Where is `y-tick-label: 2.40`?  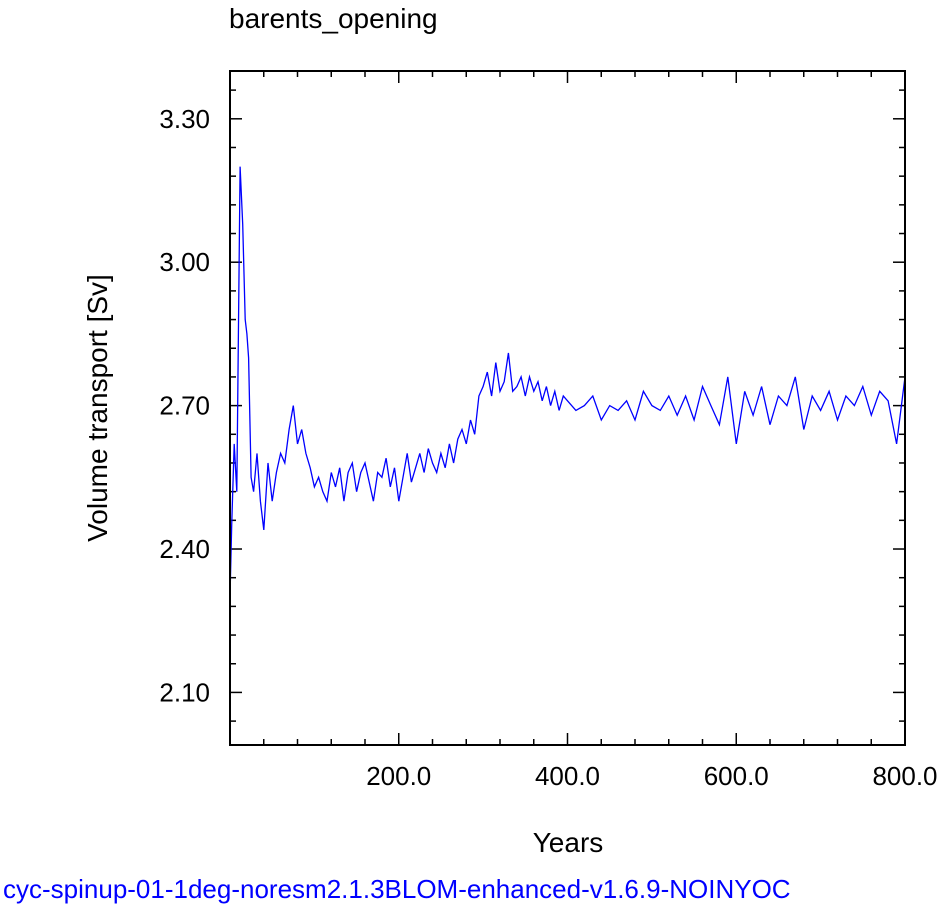
y-tick-label: 2.40 is located at coordinates (184, 549).